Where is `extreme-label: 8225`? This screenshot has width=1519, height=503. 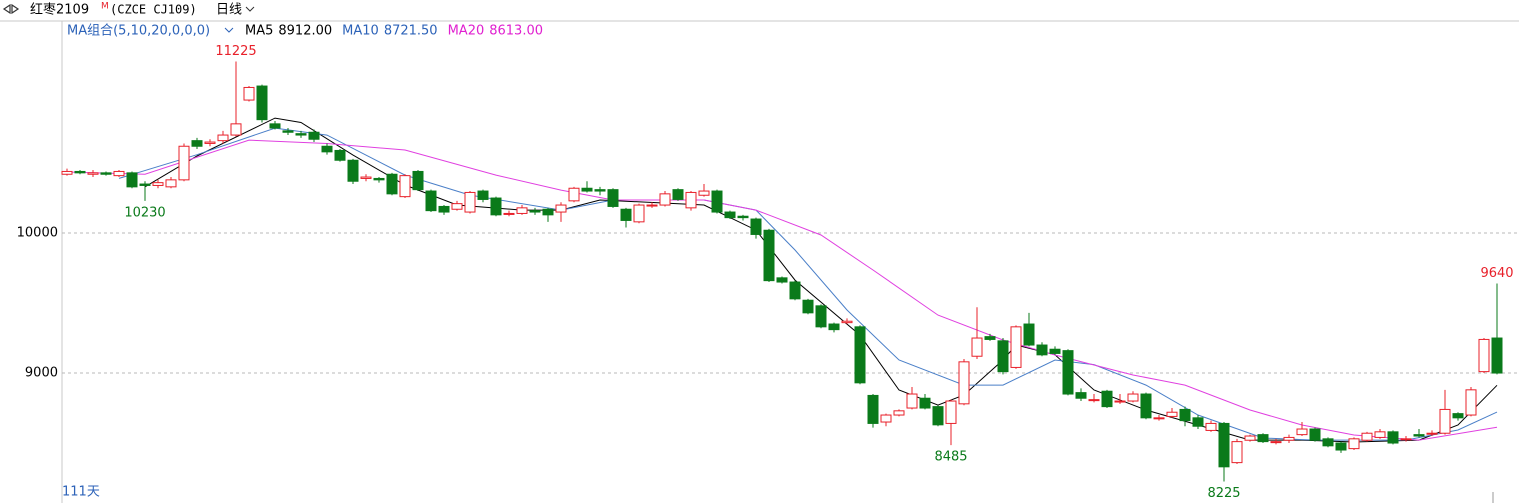
extreme-label: 8225 is located at coordinates (1223, 493).